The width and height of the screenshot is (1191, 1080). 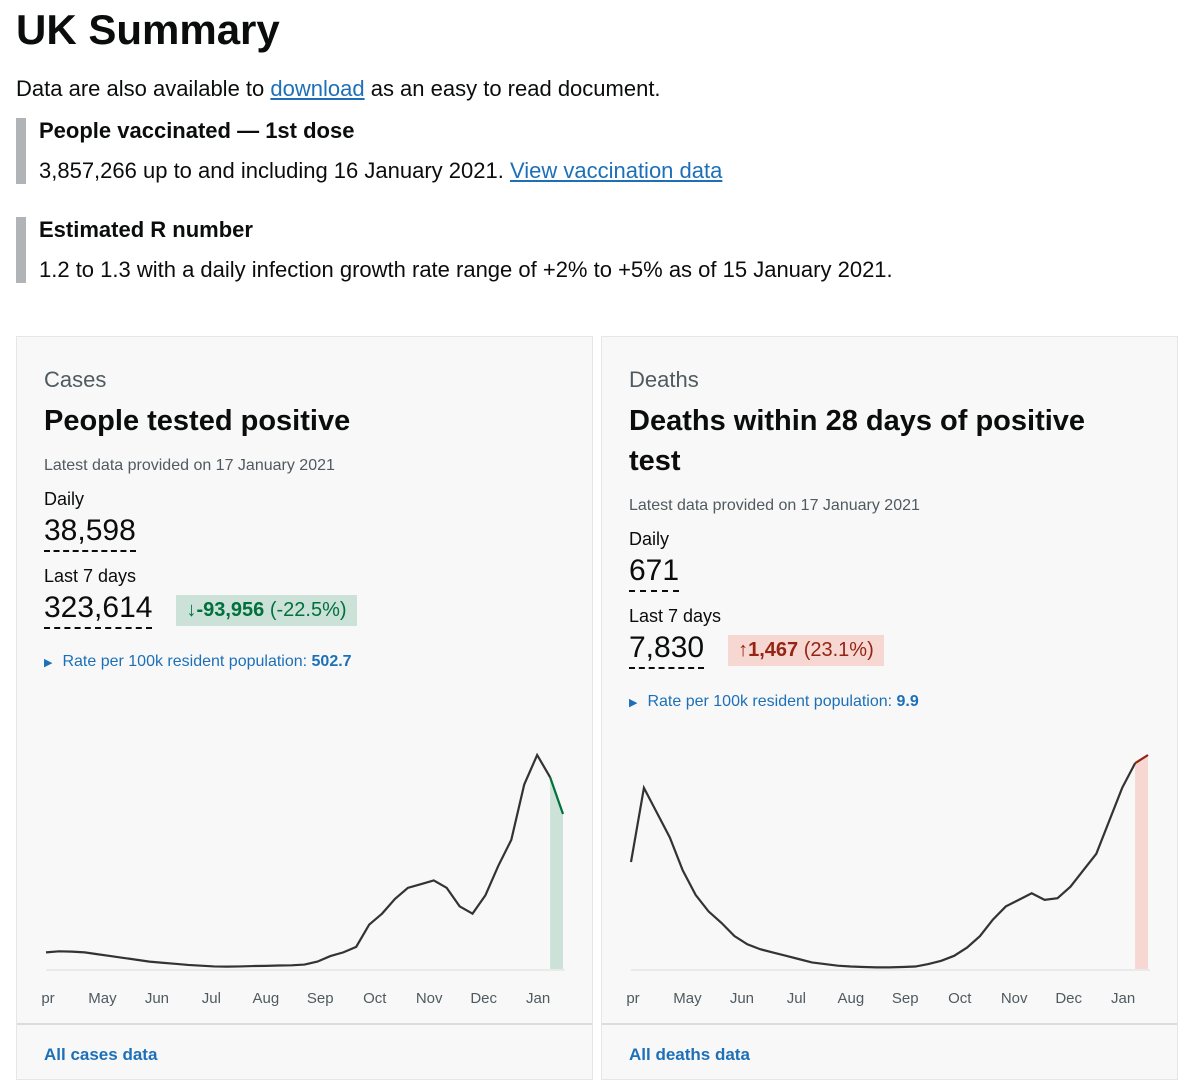 I want to click on vaccination-link: View vaccination data, so click(x=616, y=170).